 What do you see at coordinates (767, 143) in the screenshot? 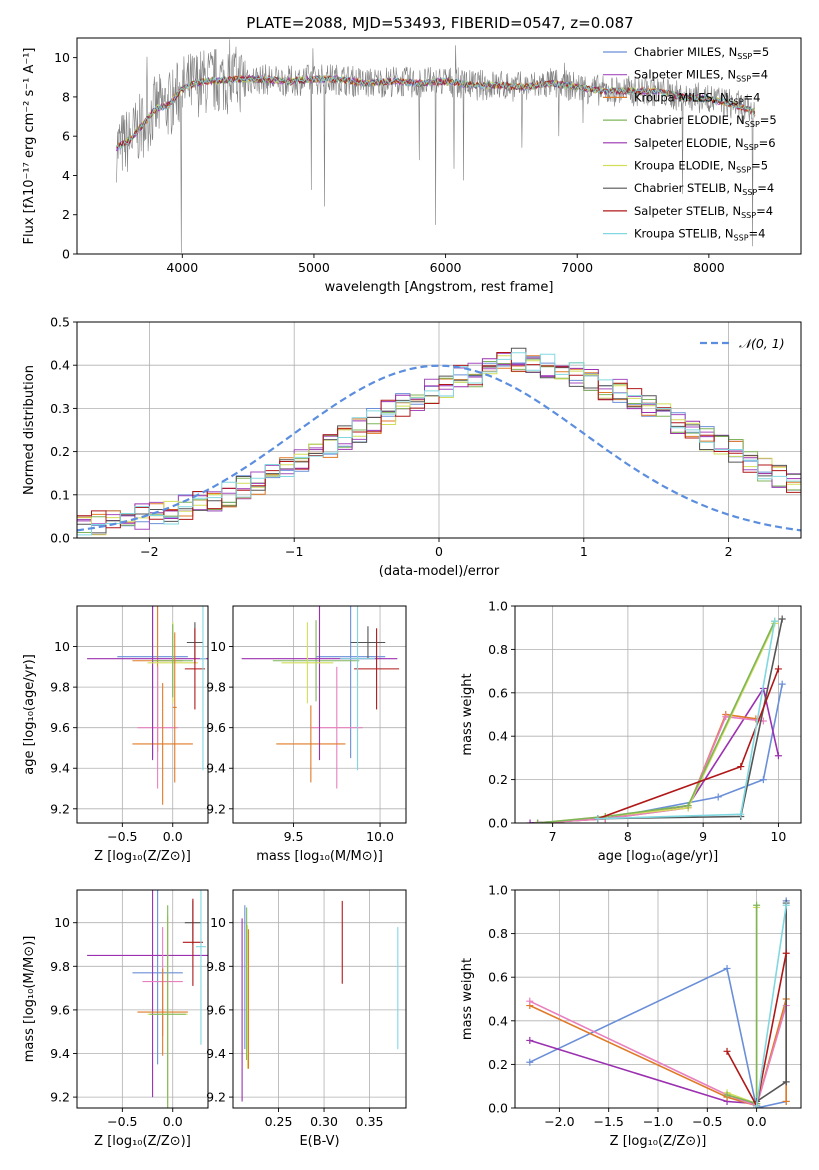
I see `legend-suffix: =6` at bounding box center [767, 143].